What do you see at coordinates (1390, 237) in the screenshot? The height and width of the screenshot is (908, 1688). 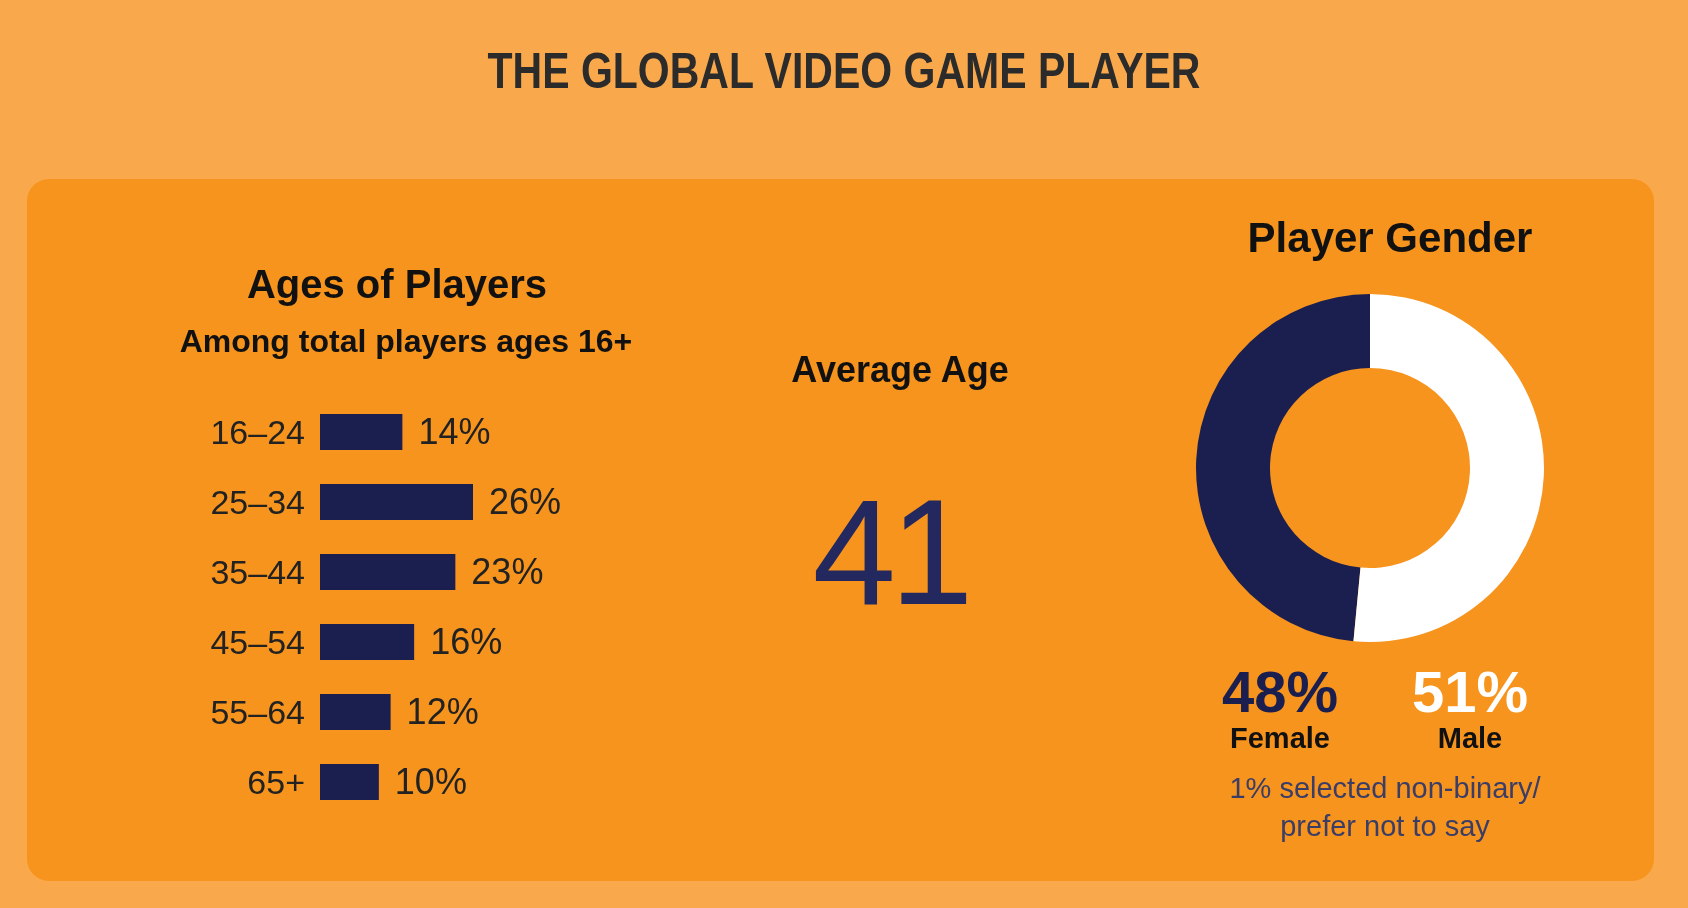 I see `chart-title: Player Gender` at bounding box center [1390, 237].